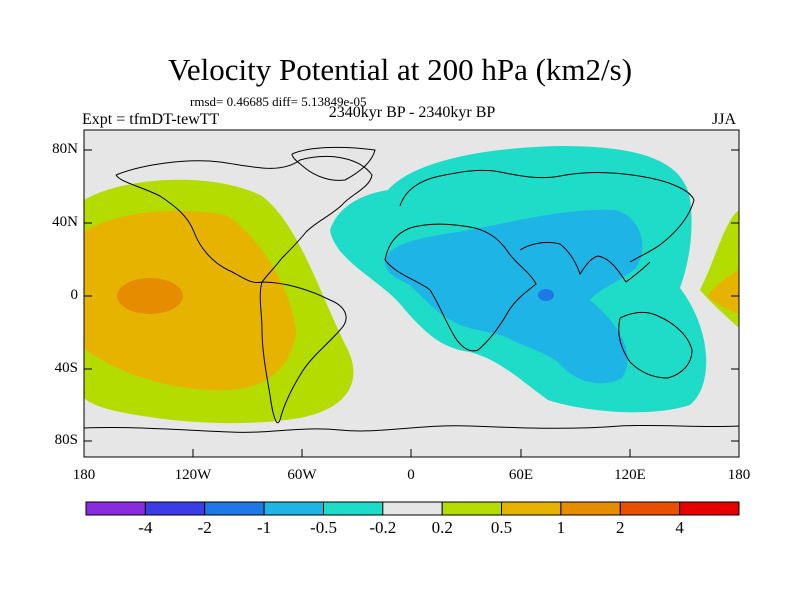  Describe the element at coordinates (655, 345) in the screenshot. I see `coast-australia` at that location.